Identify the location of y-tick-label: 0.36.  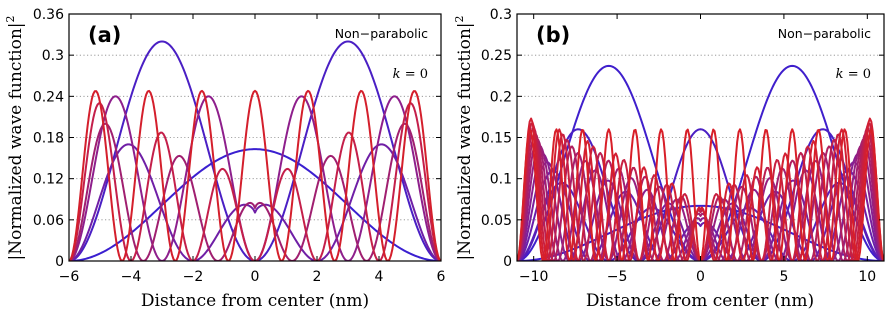
(48, 15).